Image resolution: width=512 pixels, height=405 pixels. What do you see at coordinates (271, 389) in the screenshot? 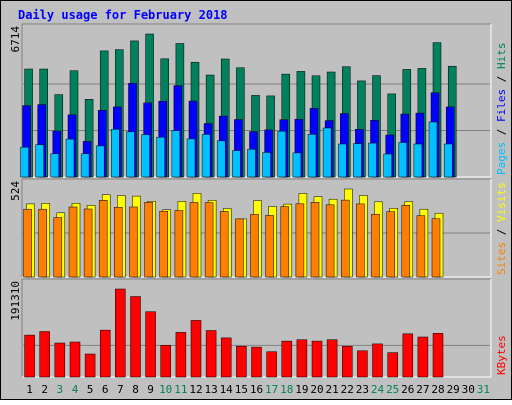
I see `day-label-17: 17` at bounding box center [271, 389].